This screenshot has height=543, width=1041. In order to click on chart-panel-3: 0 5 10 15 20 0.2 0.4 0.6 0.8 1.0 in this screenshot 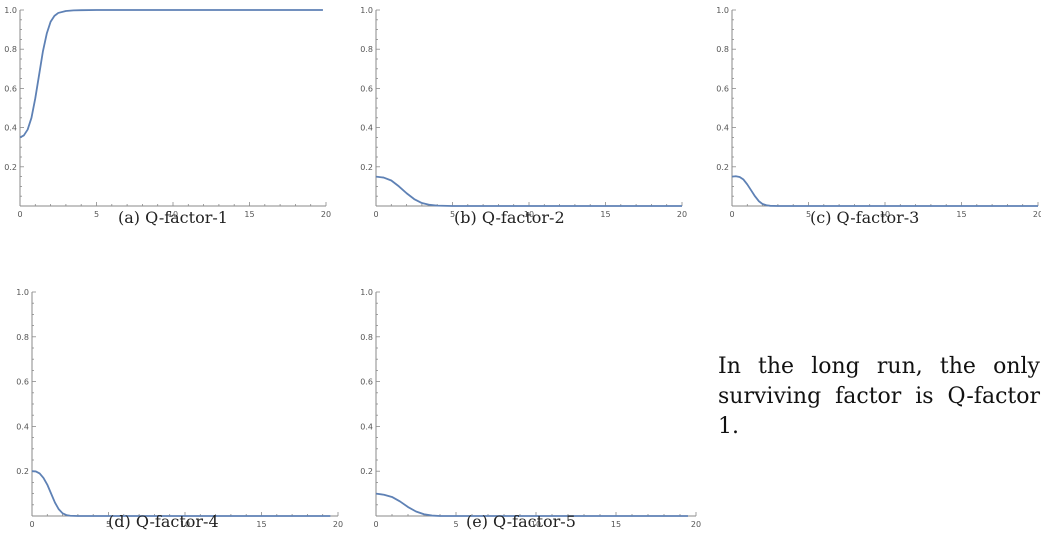, I will do `click(878, 112)`.